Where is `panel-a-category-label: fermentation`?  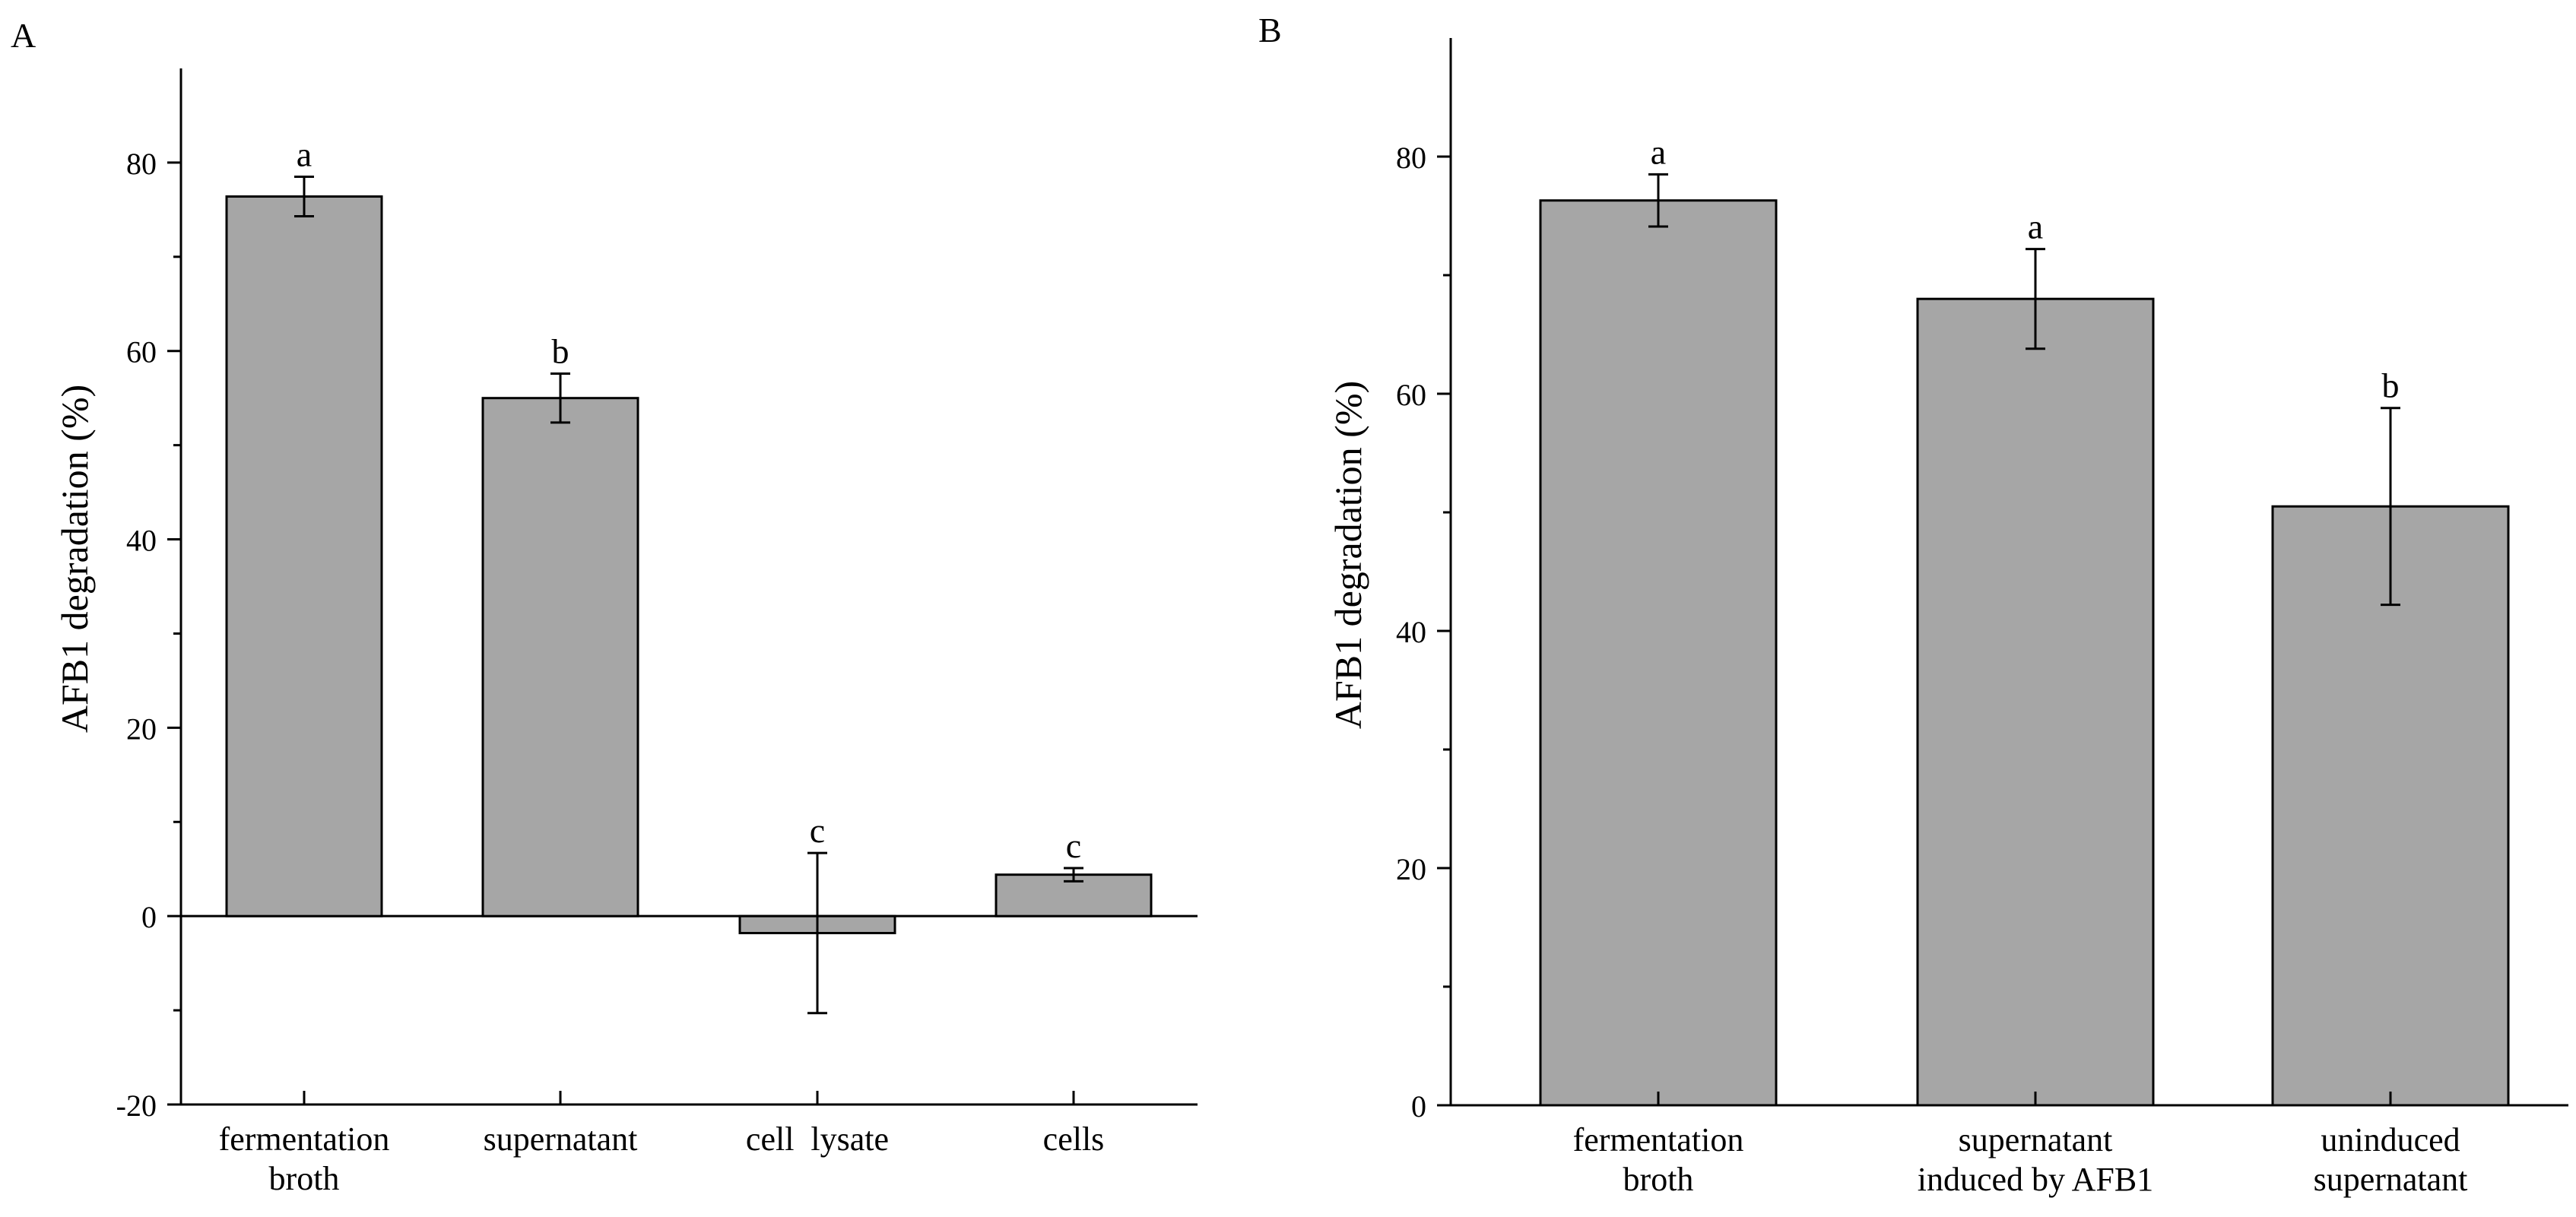
panel-a-category-label: fermentation is located at coordinates (304, 1139).